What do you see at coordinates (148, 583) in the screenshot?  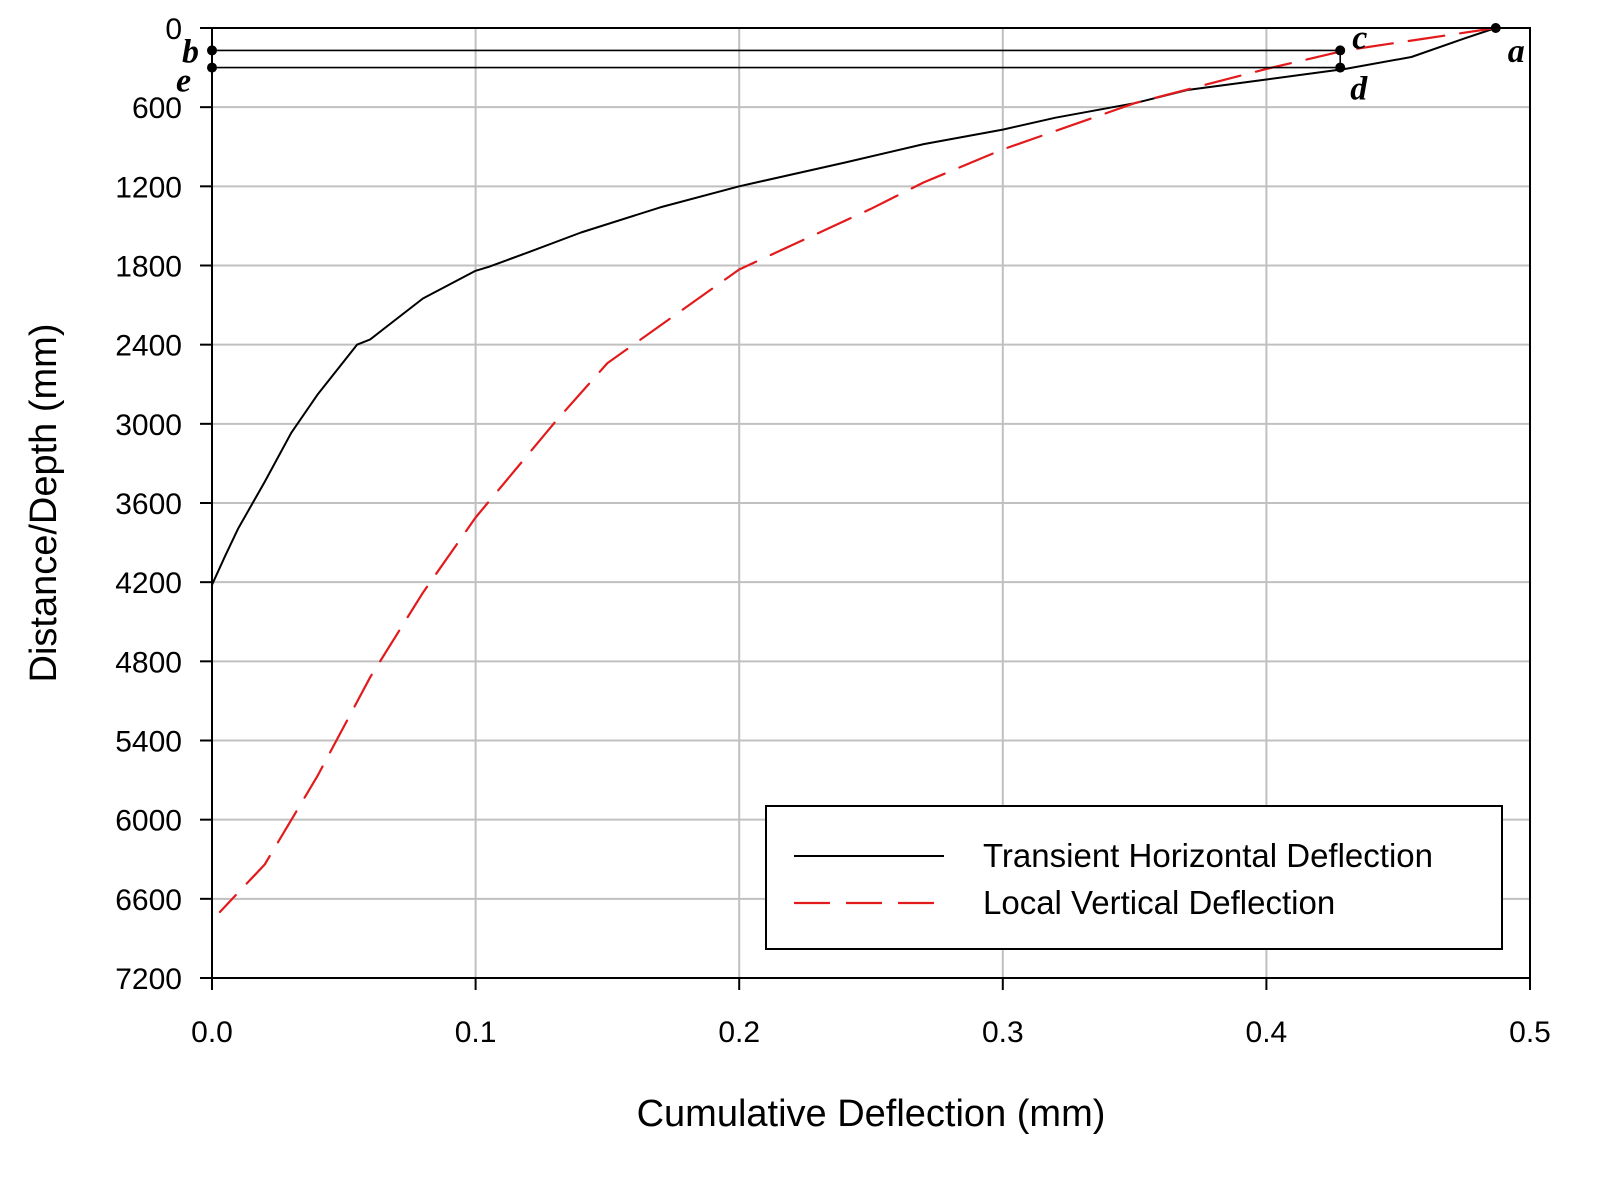 I see `y-tick-label: 4200` at bounding box center [148, 583].